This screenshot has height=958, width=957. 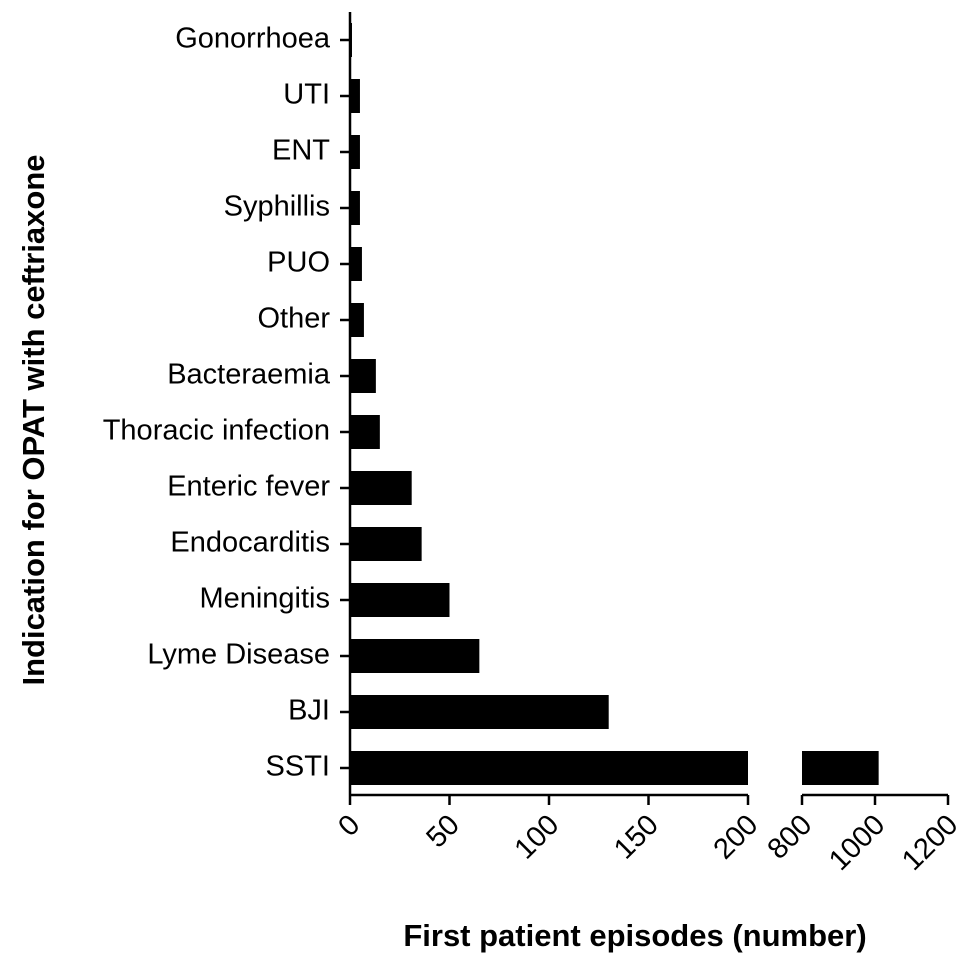 What do you see at coordinates (790, 837) in the screenshot?
I see `x-tick-label: 800` at bounding box center [790, 837].